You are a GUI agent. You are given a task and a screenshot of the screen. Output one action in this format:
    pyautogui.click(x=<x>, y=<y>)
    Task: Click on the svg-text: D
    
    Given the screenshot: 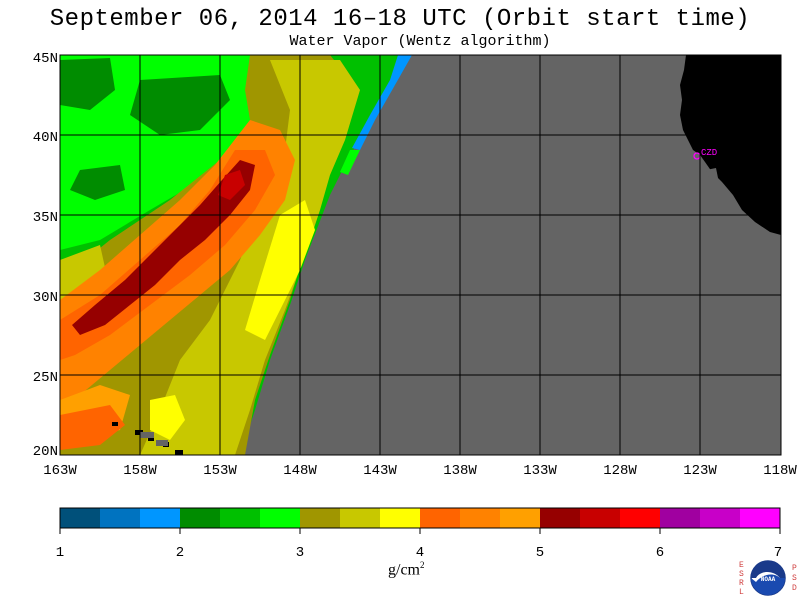 What is the action you would take?
    pyautogui.click(x=794, y=588)
    